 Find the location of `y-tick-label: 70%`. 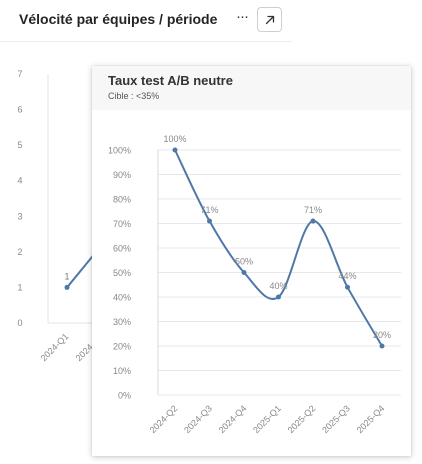

y-tick-label: 70% is located at coordinates (122, 224).